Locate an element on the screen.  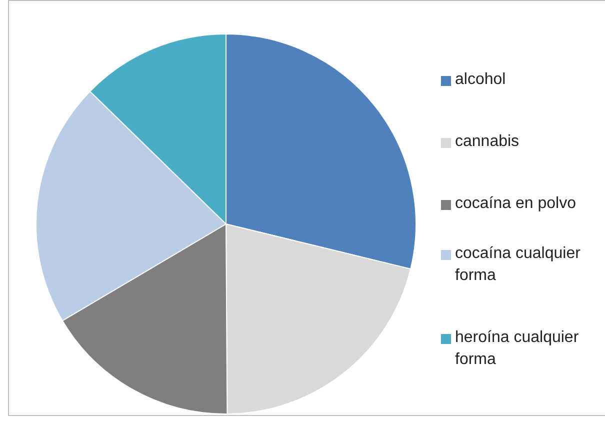
legend-label: alcohol is located at coordinates (481, 80).